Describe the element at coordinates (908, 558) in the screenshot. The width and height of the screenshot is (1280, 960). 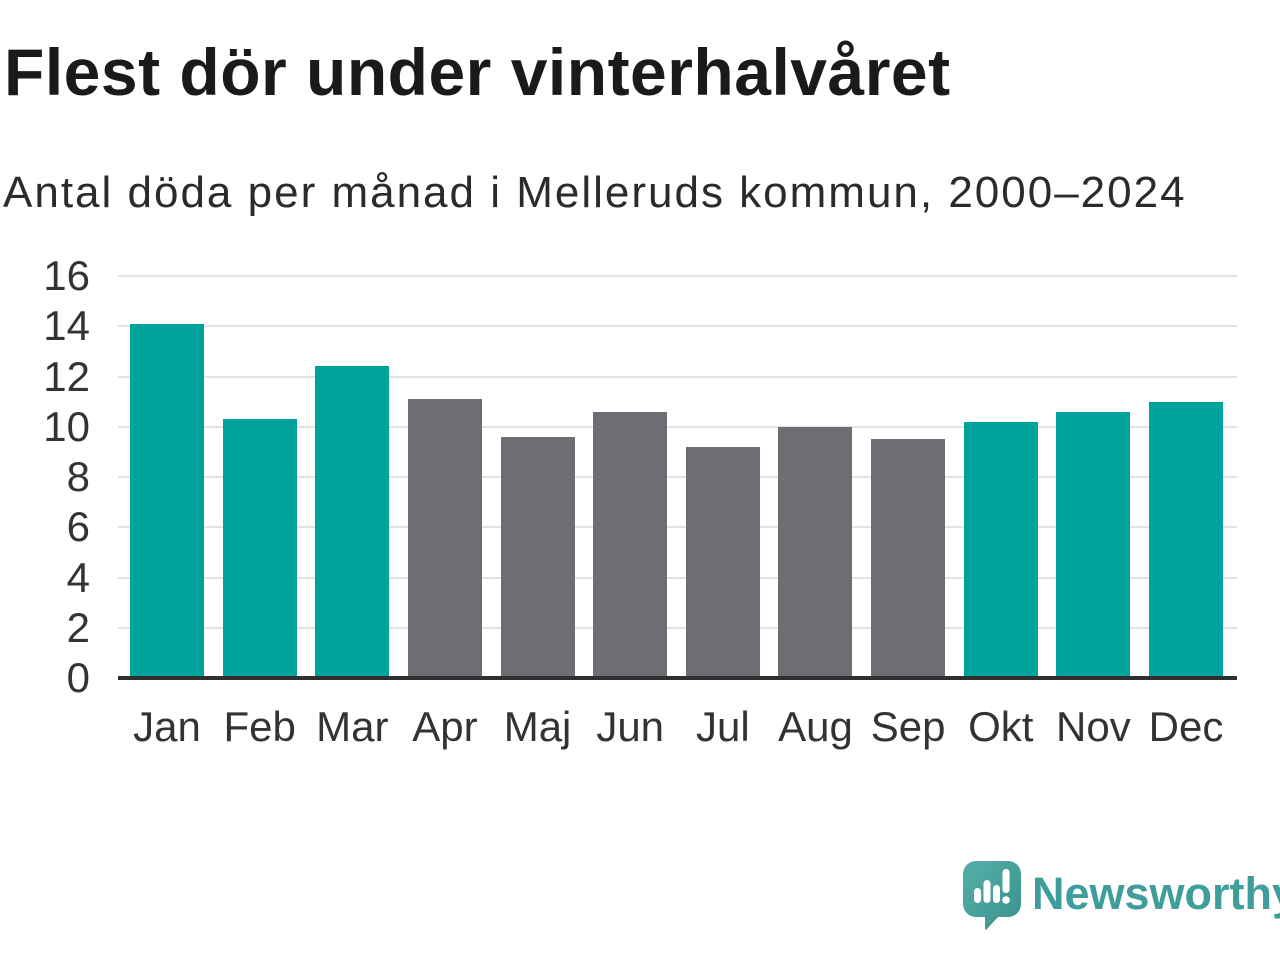
I see `bar-sep` at that location.